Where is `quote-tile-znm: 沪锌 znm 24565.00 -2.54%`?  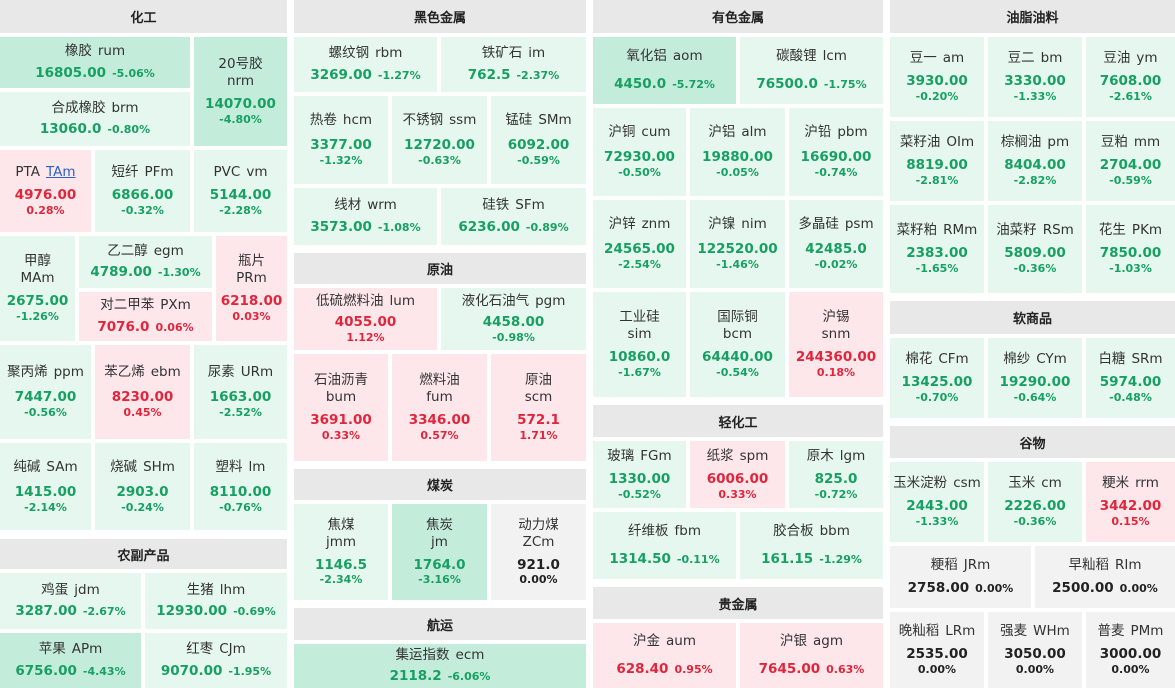 quote-tile-znm: 沪锌 znm 24565.00 -2.54% is located at coordinates (639, 244).